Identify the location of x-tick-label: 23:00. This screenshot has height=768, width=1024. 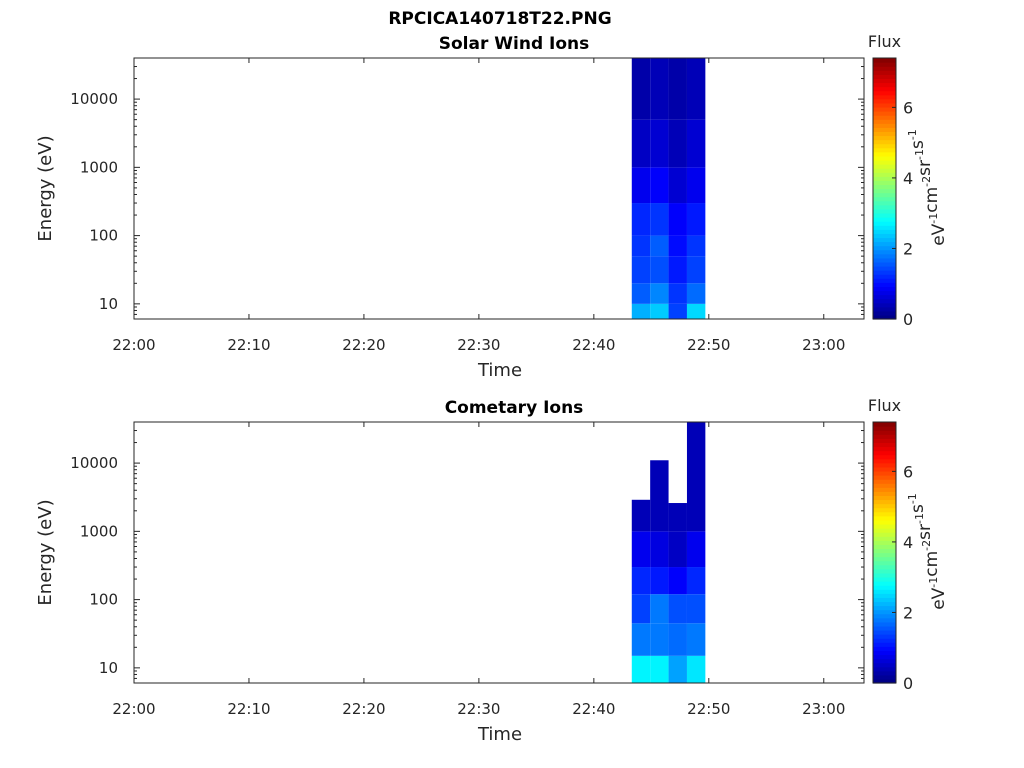
(823, 709).